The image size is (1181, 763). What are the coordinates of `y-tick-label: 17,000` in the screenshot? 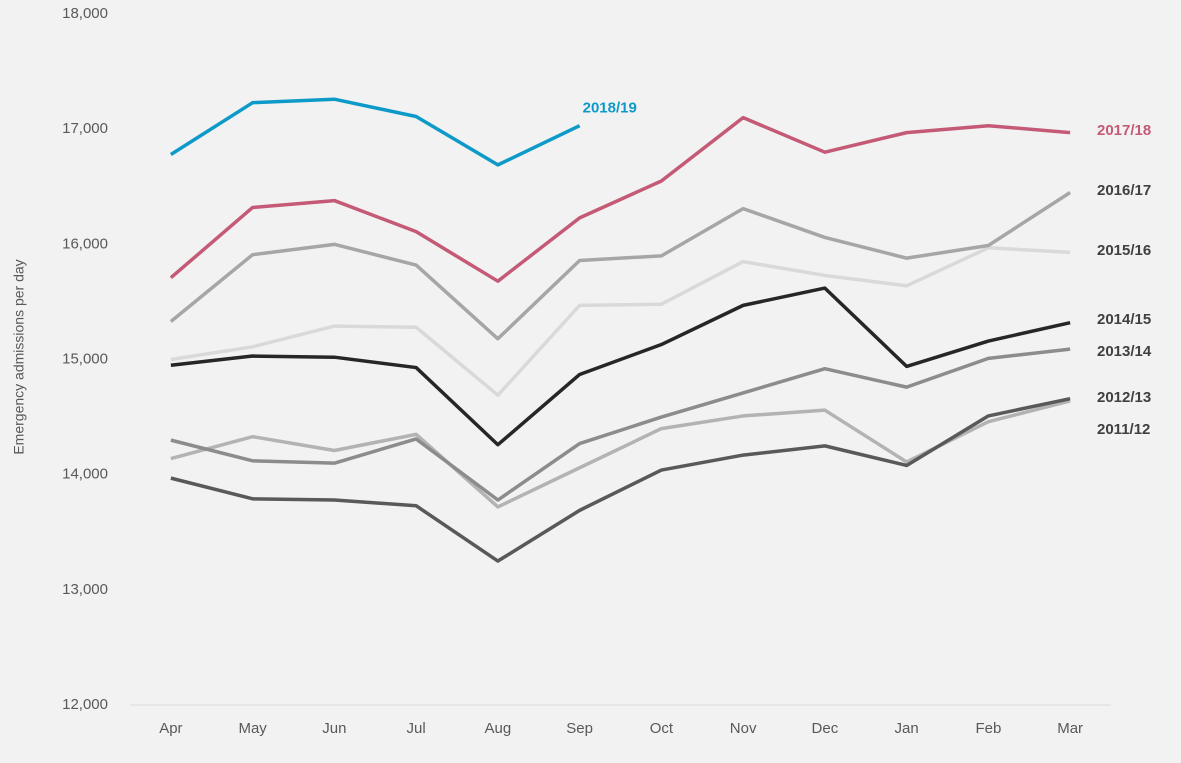 It's located at (85, 128).